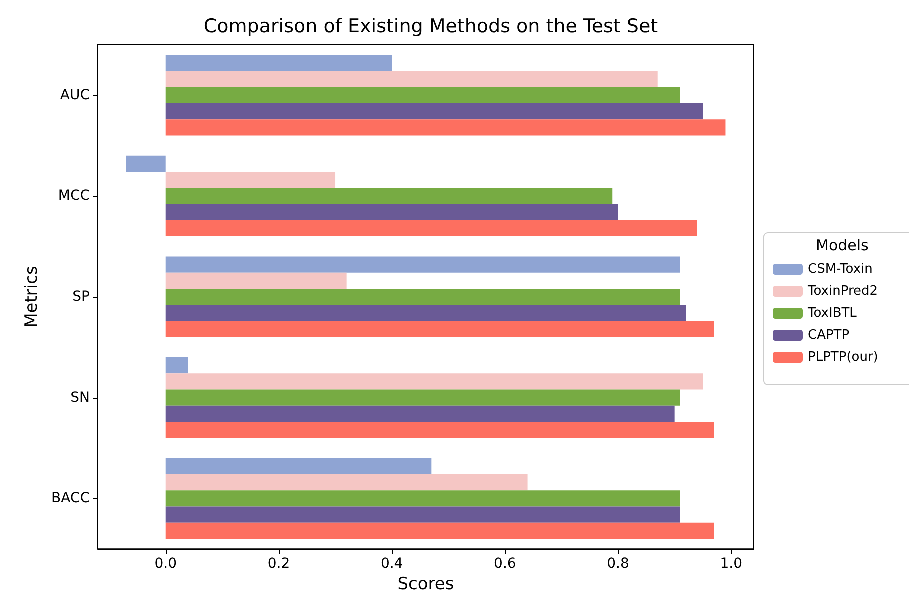 Image resolution: width=909 pixels, height=606 pixels. I want to click on x-tick-label: 0.8, so click(618, 564).